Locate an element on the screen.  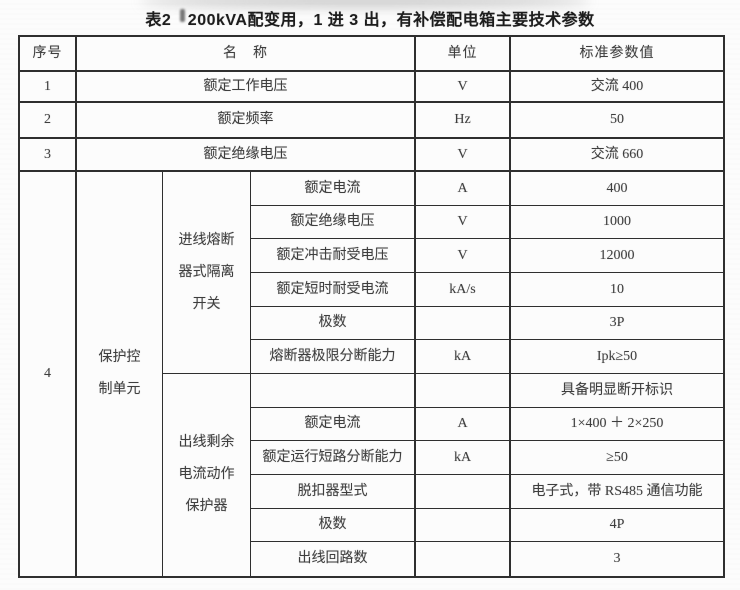
s2-row3-name: 额定运行短路分断能力 is located at coordinates (333, 458).